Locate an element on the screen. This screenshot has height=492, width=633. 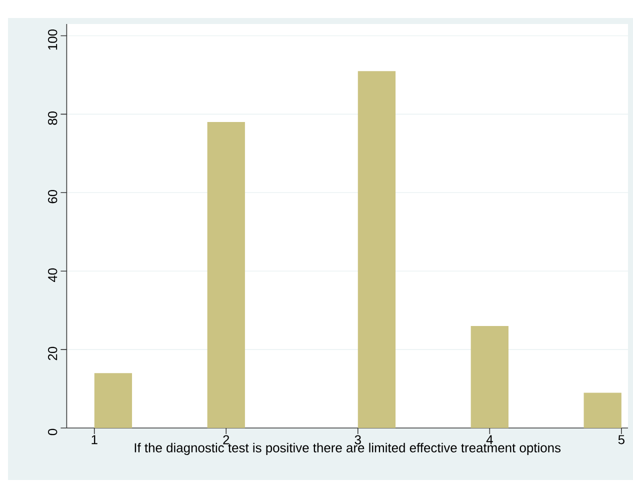
y-tick-label: 80 is located at coordinates (53, 118).